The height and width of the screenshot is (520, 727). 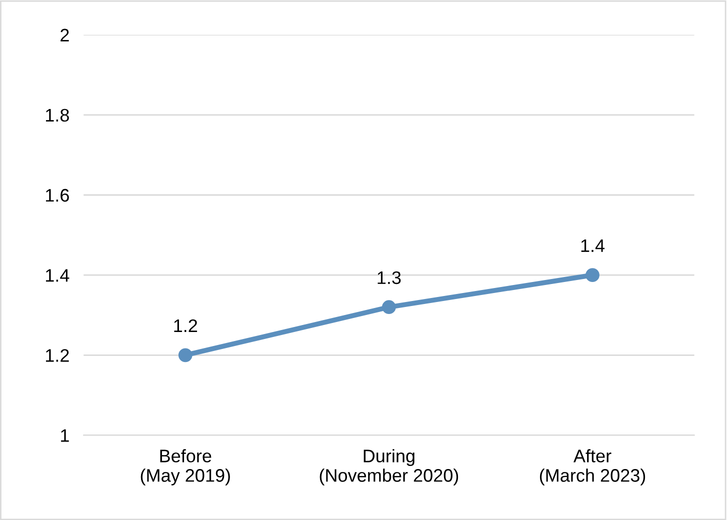 I want to click on x-tick-label: During (November 2020), so click(x=389, y=467).